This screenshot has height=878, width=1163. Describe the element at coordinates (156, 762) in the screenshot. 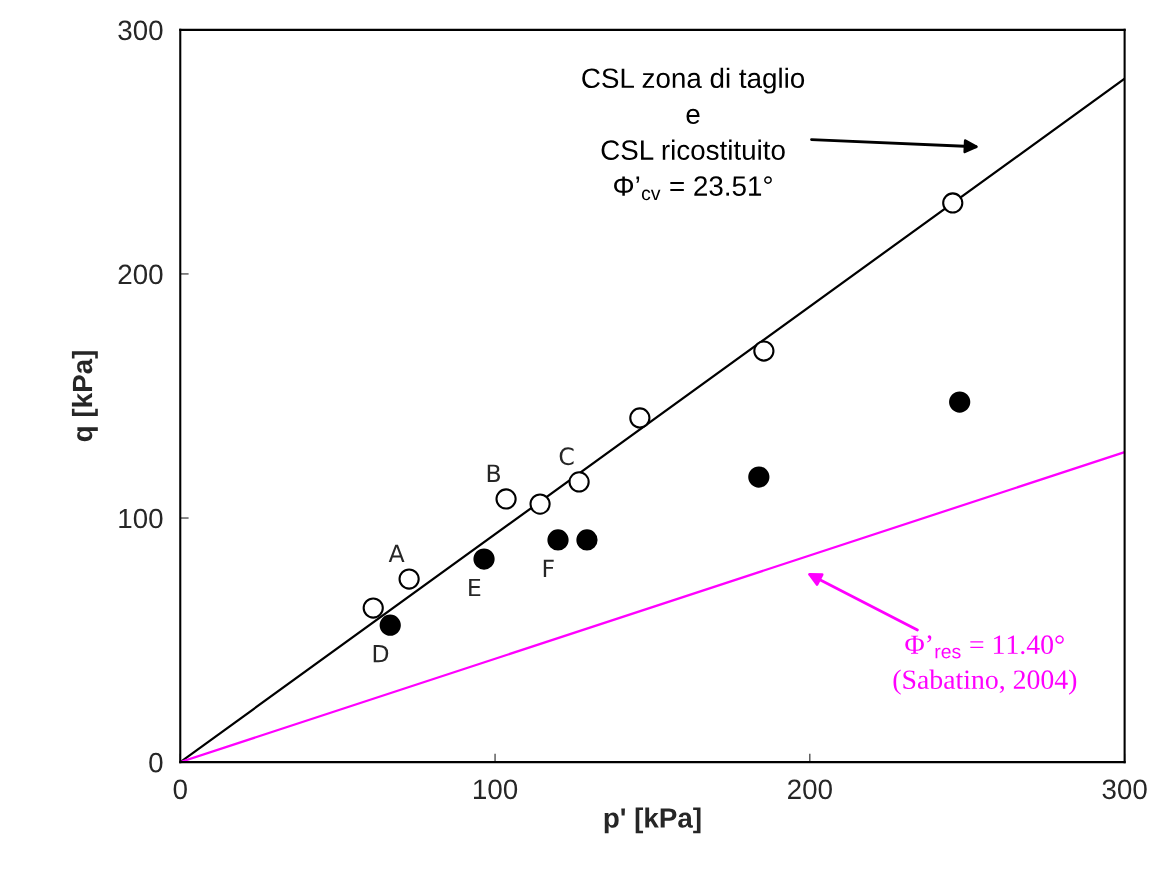

I see `y-tick-label: 0` at that location.